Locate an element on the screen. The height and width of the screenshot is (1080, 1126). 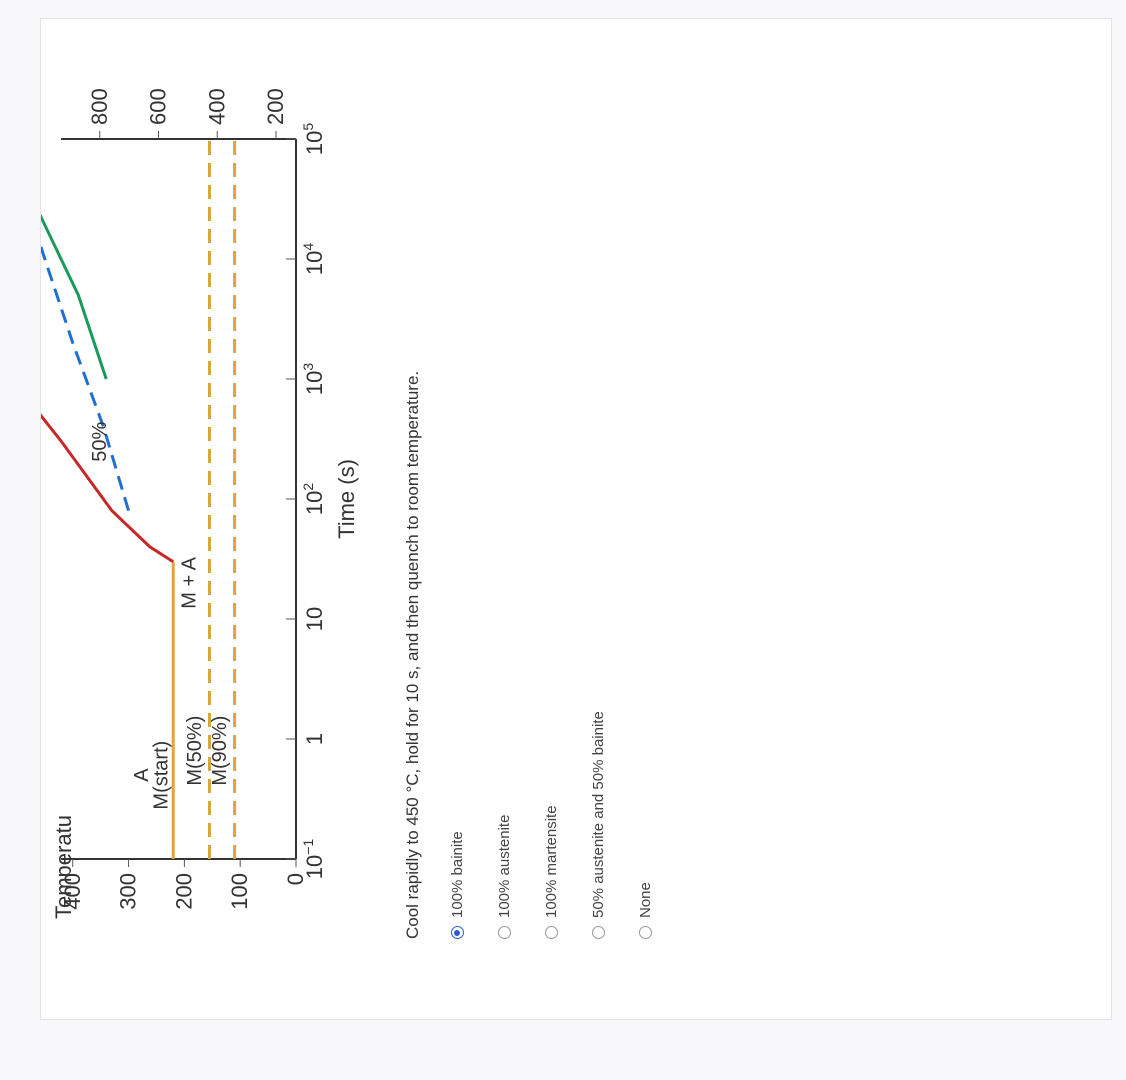
left-tick-label: 200 is located at coordinates (183, 891).